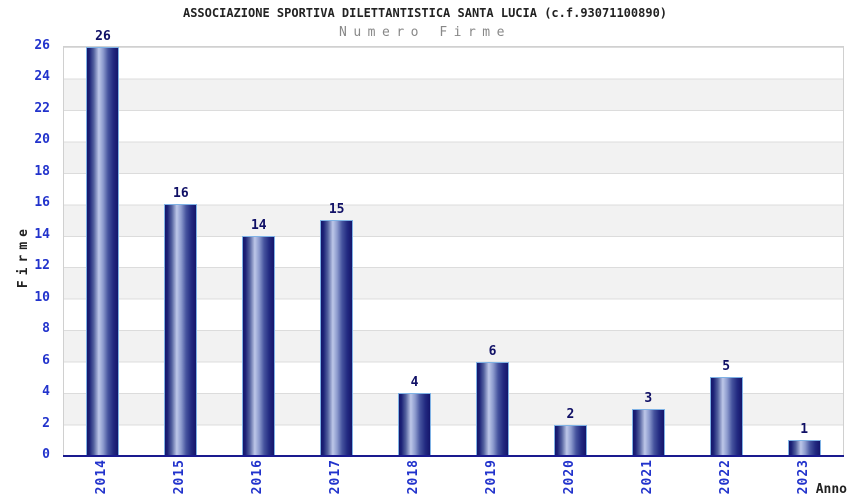 The image size is (850, 500). What do you see at coordinates (492, 351) in the screenshot?
I see `bar-value-label: 6` at bounding box center [492, 351].